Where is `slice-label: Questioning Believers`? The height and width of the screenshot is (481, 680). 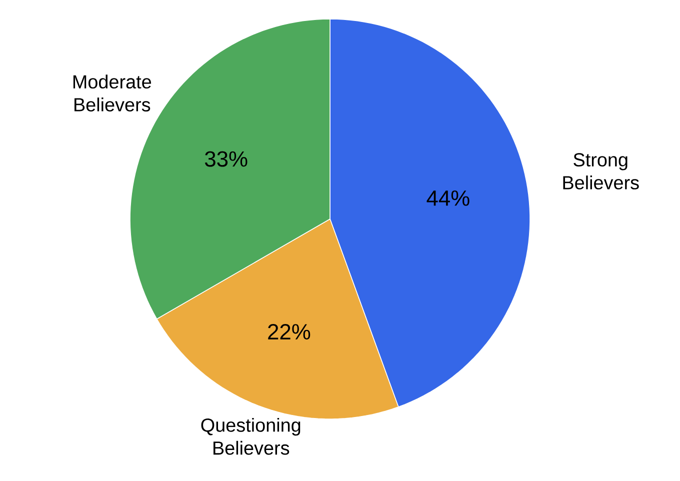
slice-label: Questioning Believers is located at coordinates (250, 436).